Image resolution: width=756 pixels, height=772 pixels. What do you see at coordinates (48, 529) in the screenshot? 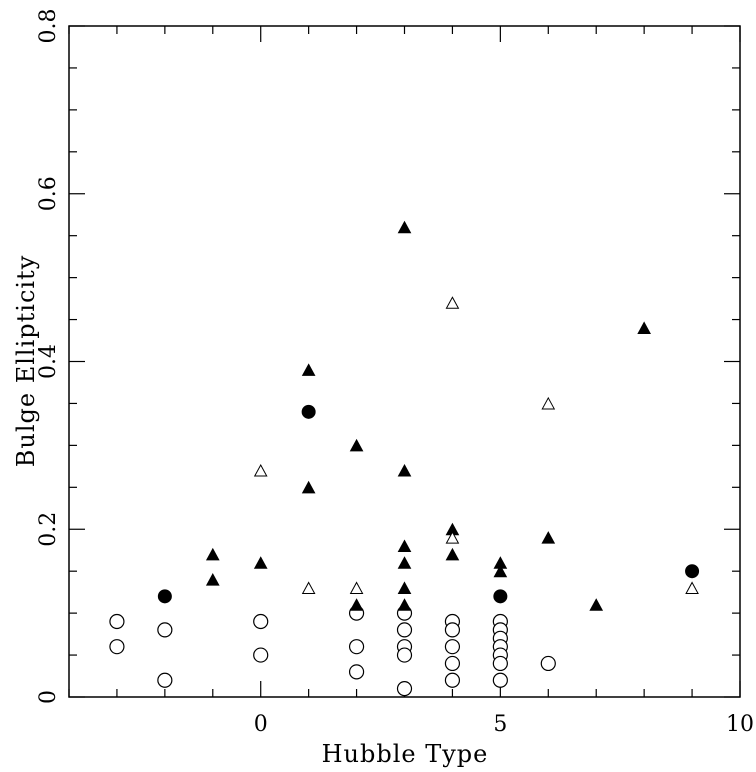
I see `y-tick-label: 0.2` at bounding box center [48, 529].